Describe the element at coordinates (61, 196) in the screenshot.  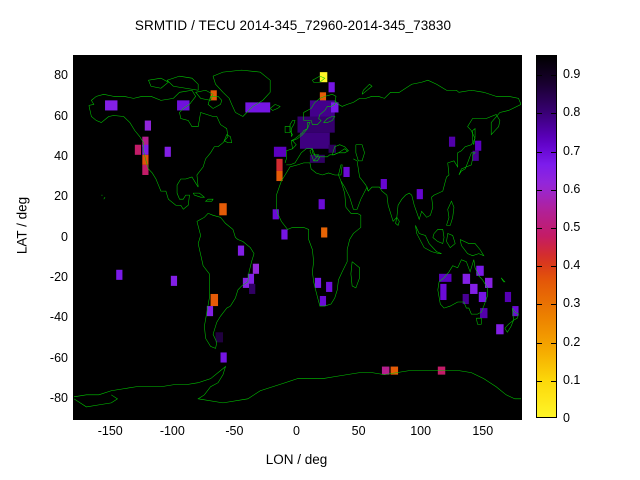
I see `y-tick-label: 20` at that location.